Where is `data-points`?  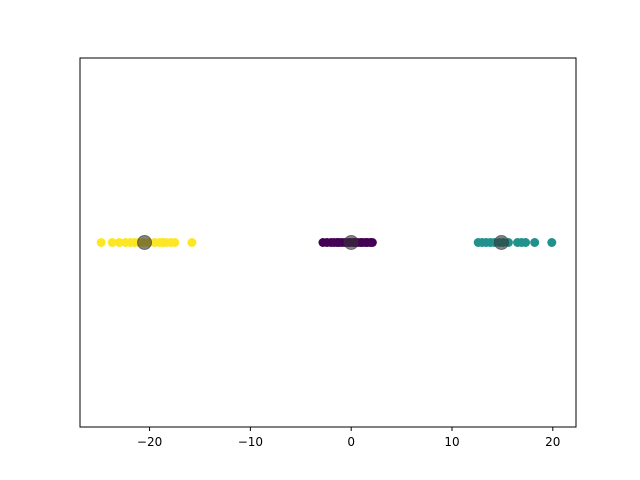
data-points is located at coordinates (326, 242).